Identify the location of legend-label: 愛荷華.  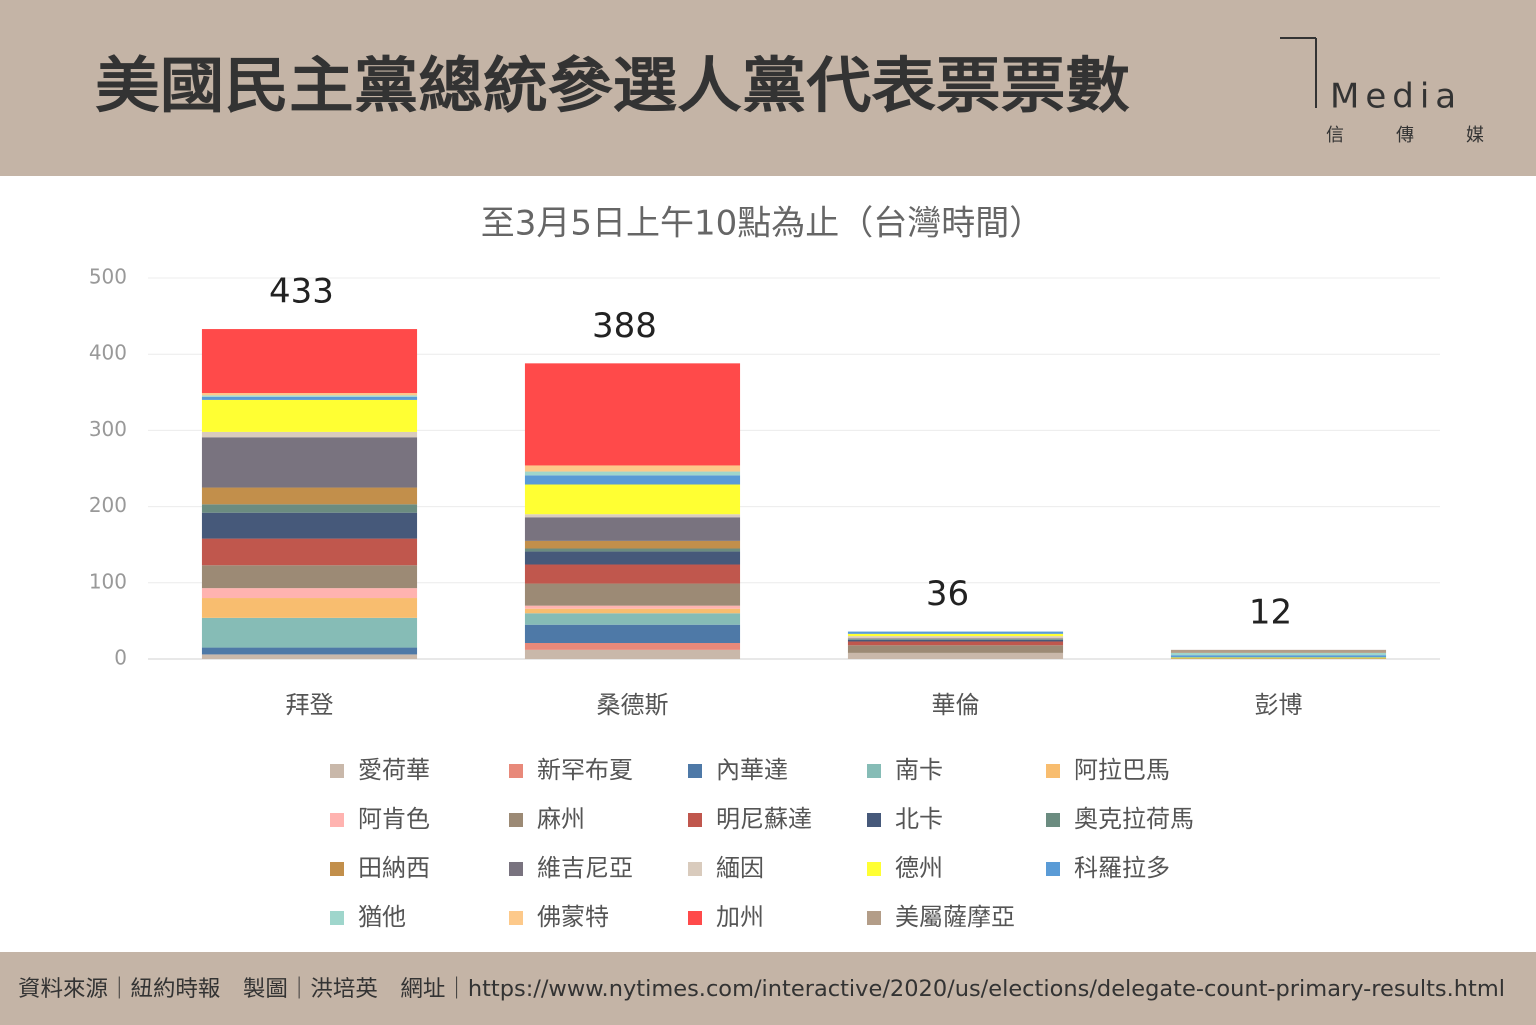
(394, 770).